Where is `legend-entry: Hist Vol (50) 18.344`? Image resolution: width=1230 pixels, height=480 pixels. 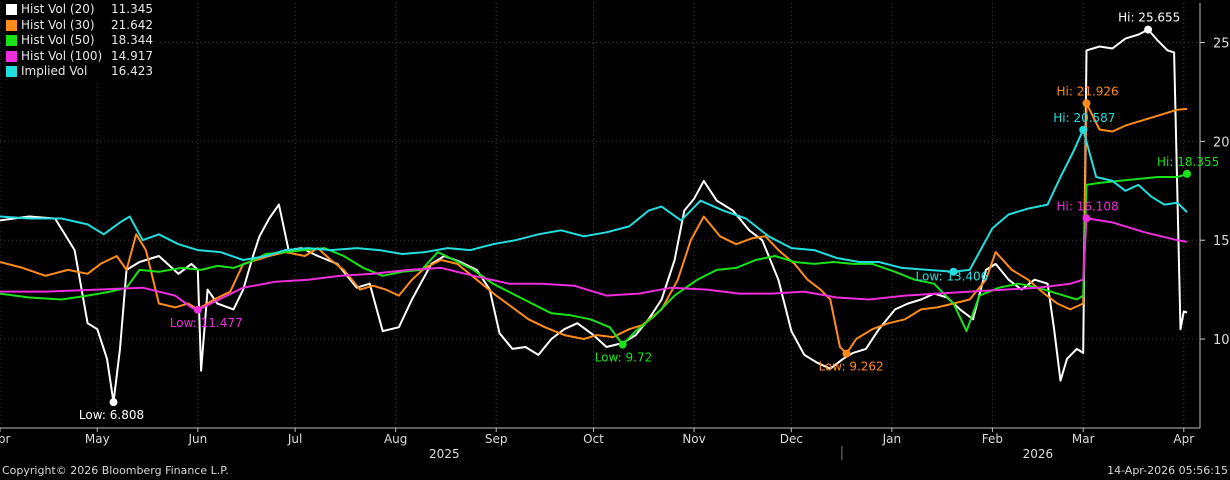
legend-entry: Hist Vol (50) 18.344 is located at coordinates (81, 41).